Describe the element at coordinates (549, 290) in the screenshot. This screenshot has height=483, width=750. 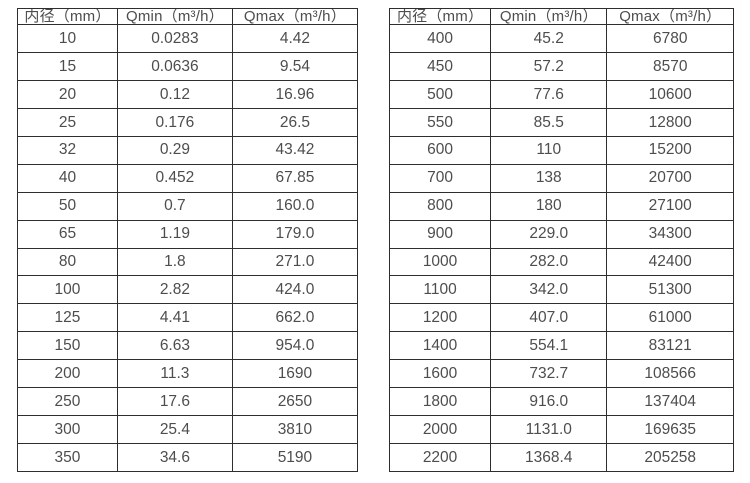
I see `cell-qmin: 342.0` at that location.